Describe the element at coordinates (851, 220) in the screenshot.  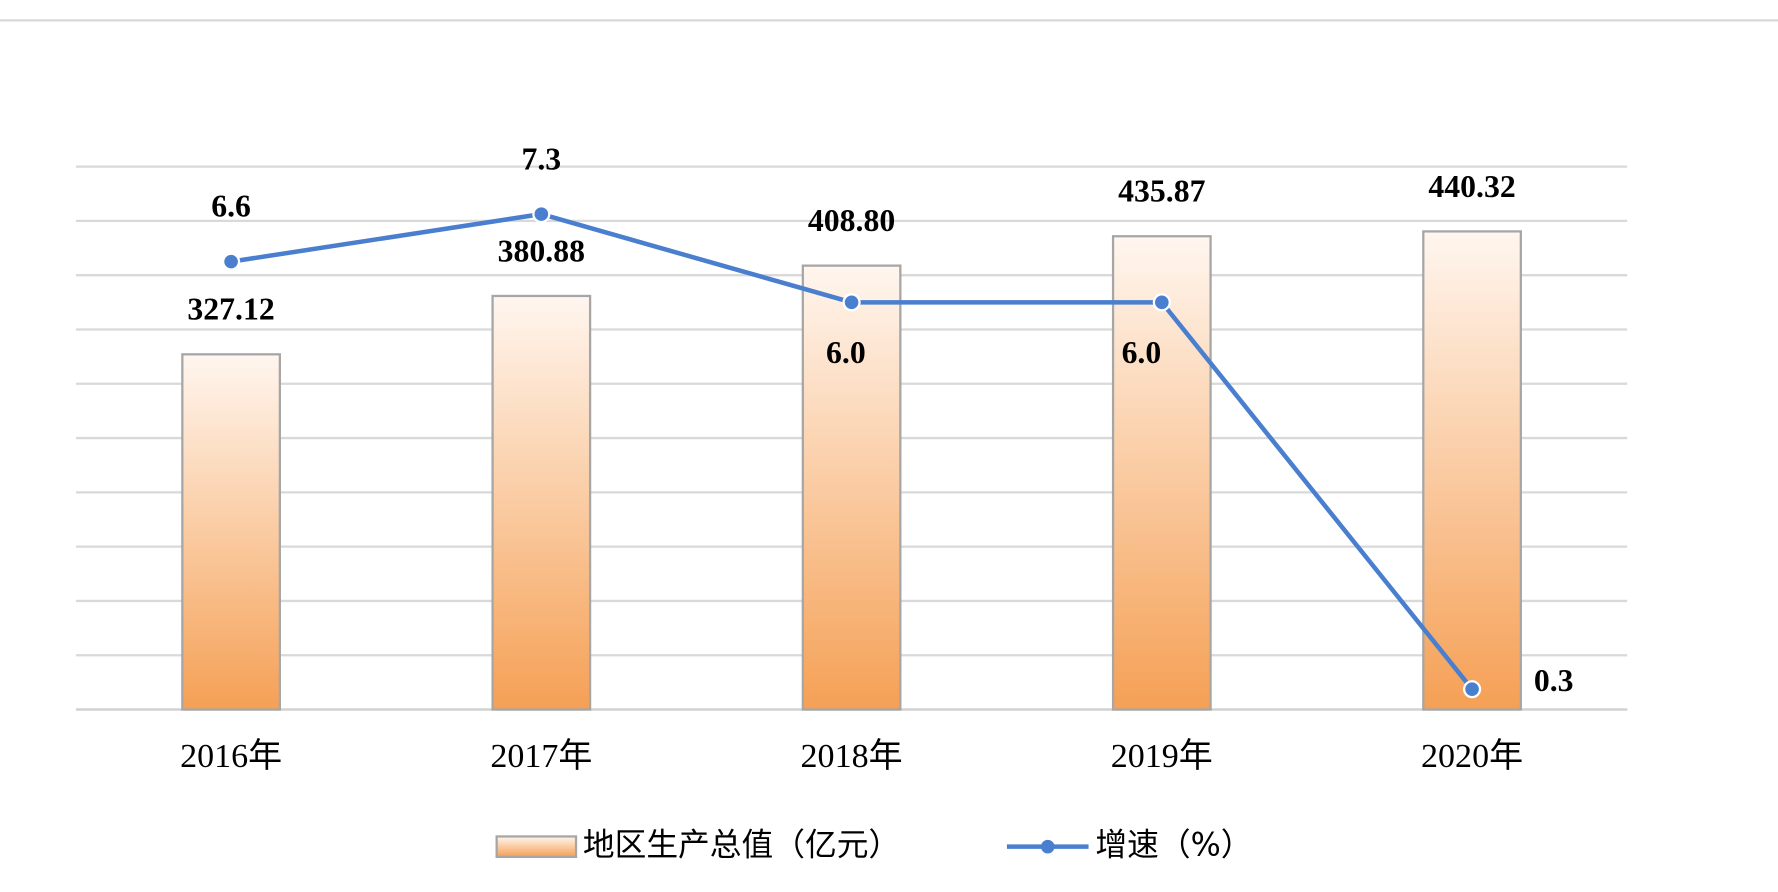
I see `bar-value-label: 408.80` at that location.